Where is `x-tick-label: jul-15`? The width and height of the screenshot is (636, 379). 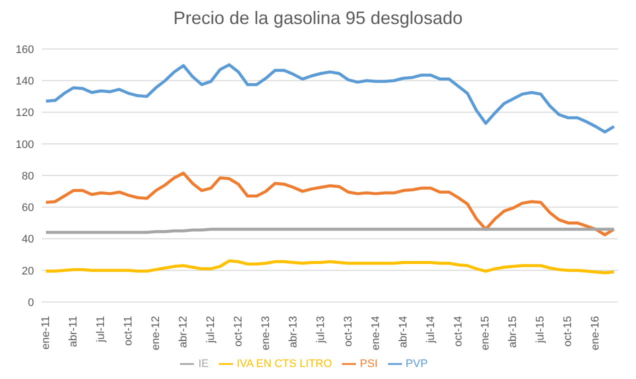 x-tick-label: jul-15 is located at coordinates (540, 330).